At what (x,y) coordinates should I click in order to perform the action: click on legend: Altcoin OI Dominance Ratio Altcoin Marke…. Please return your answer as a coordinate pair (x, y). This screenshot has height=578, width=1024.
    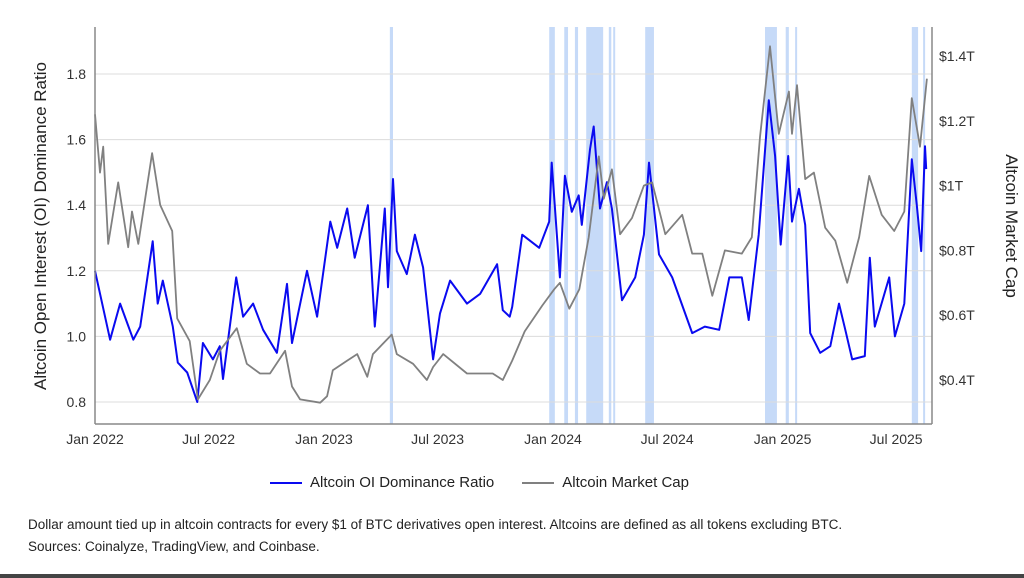
    Looking at the image, I should click on (479, 482).